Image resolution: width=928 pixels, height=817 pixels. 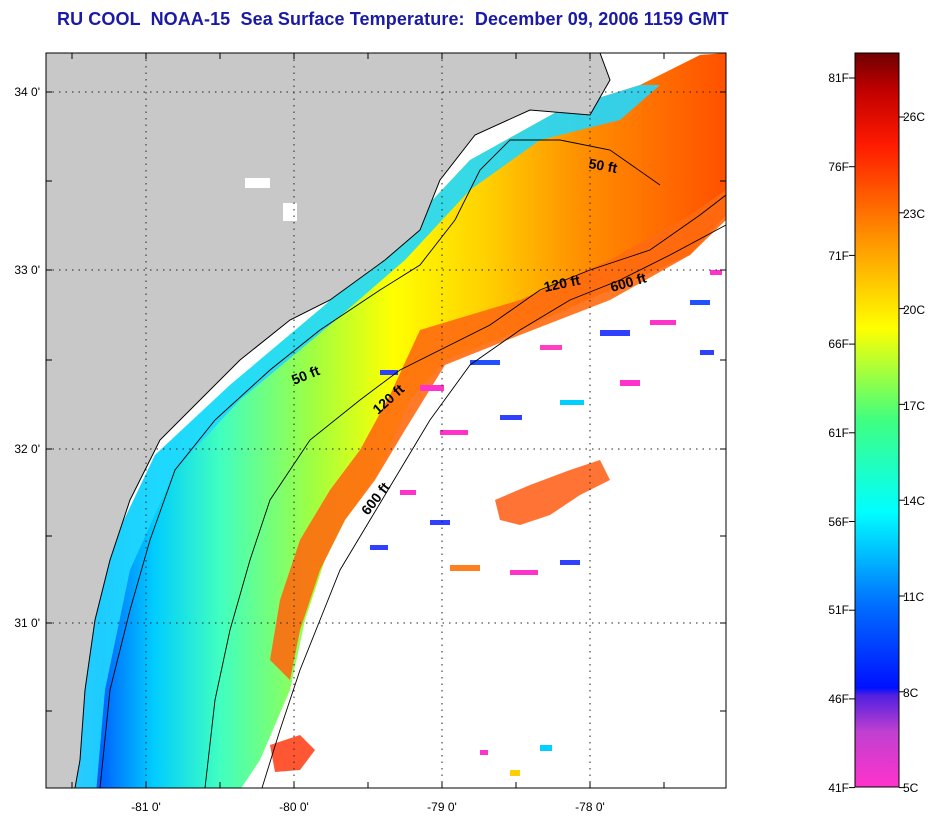 What do you see at coordinates (27, 270) in the screenshot?
I see `lat-label: 33 0'` at bounding box center [27, 270].